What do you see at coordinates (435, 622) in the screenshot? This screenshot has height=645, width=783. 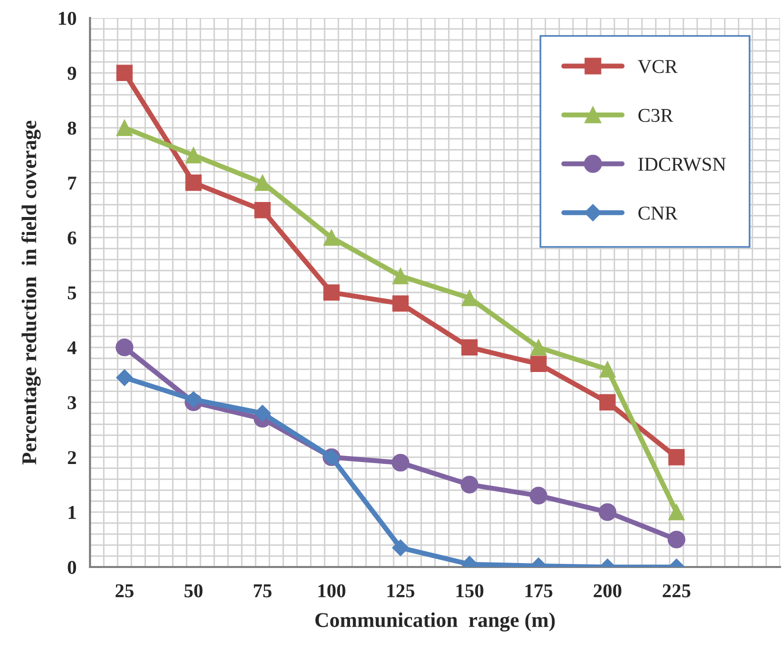 I see `x-axis-title: Communication range (m)` at bounding box center [435, 622].